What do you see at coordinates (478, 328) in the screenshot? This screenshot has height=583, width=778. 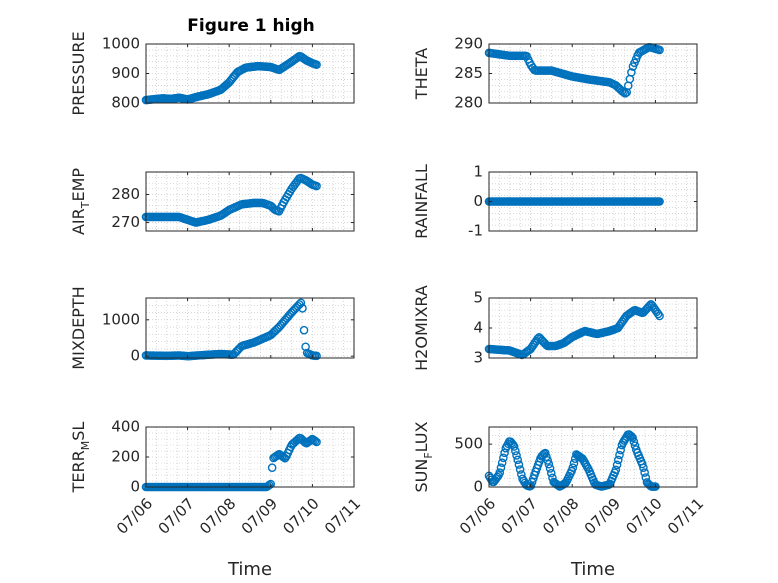 I see `y-tick-label: 4` at bounding box center [478, 328].